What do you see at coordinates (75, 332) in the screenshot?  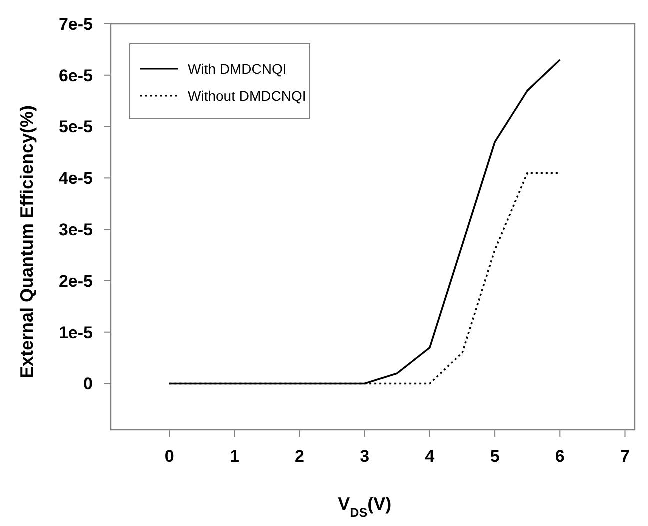 I see `y-tick-label: 1e-5` at bounding box center [75, 332].